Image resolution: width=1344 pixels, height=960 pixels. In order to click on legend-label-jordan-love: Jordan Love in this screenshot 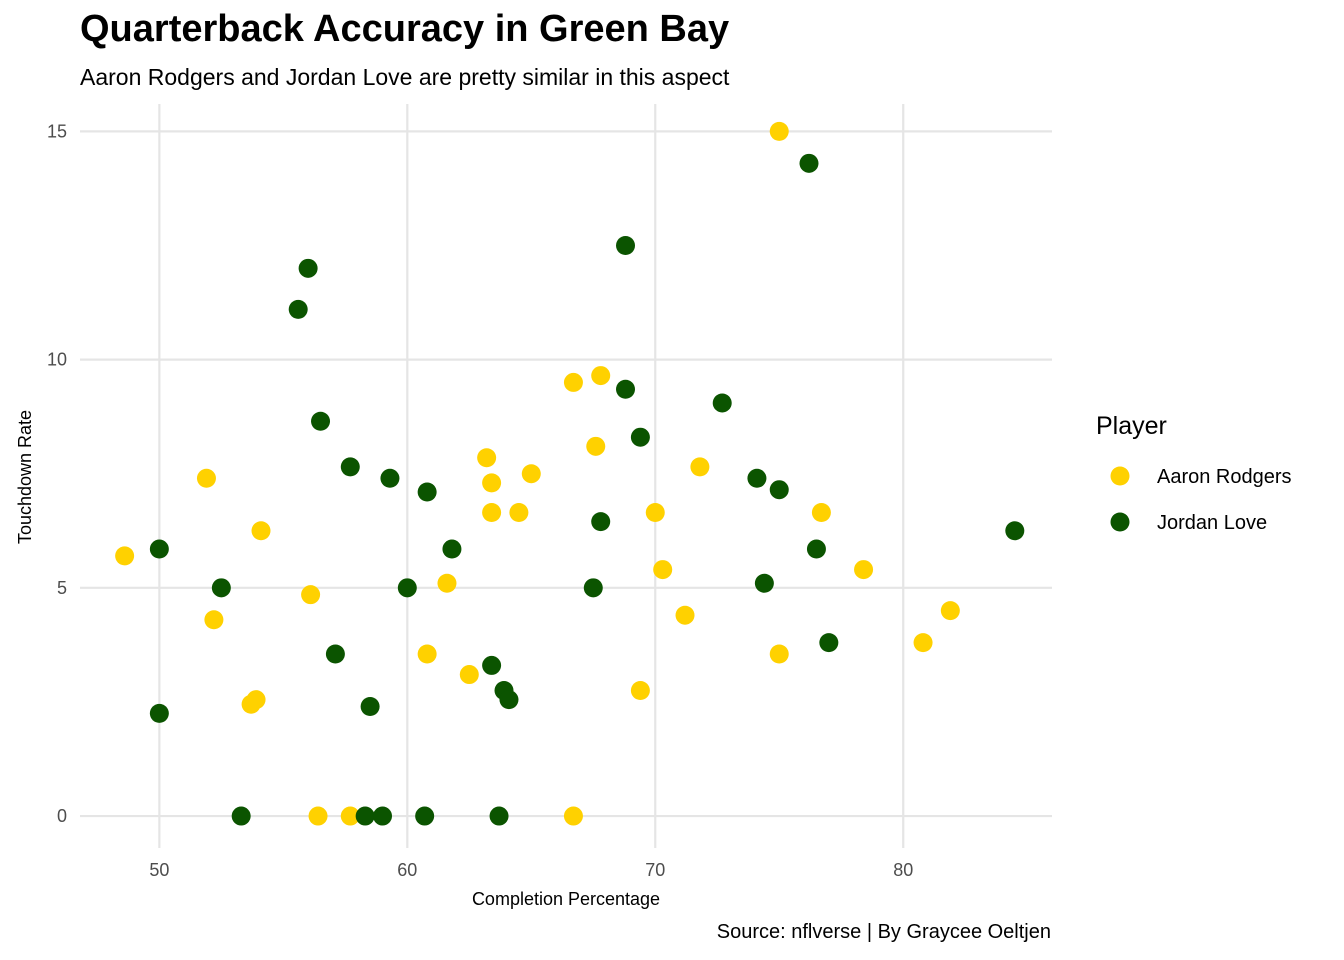, I will do `click(1212, 523)`.